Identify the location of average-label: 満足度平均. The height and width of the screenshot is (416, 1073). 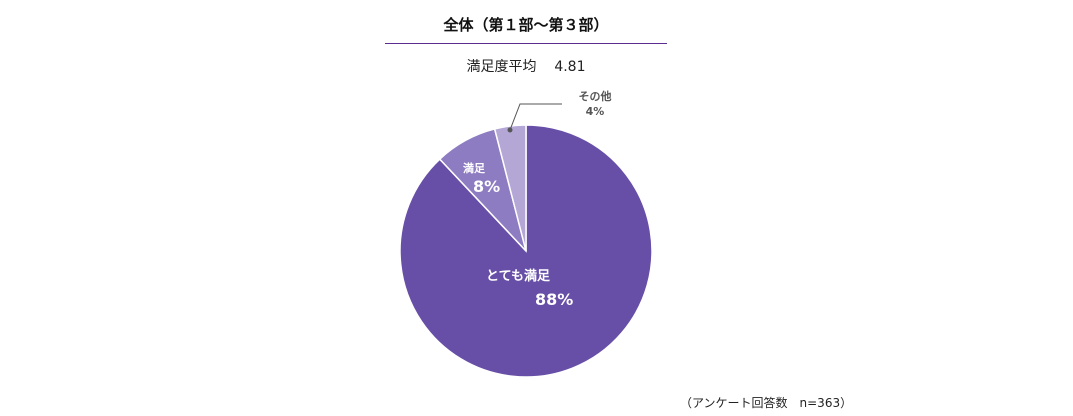
(501, 67).